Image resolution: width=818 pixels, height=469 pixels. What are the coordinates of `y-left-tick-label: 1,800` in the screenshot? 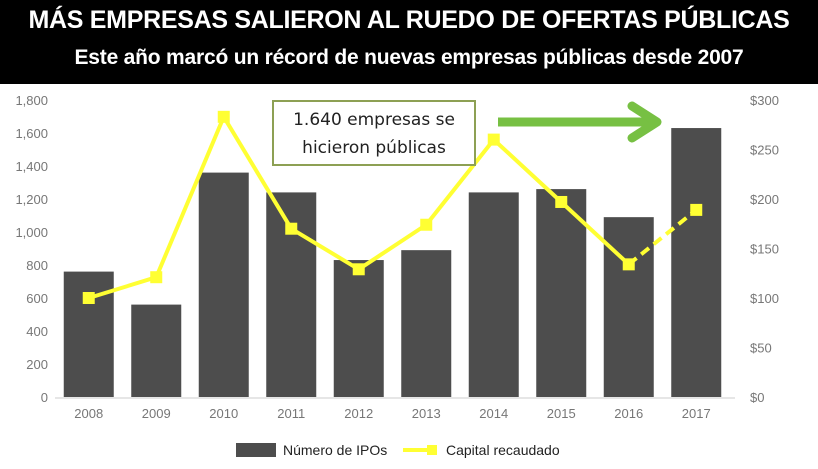 It's located at (31, 100).